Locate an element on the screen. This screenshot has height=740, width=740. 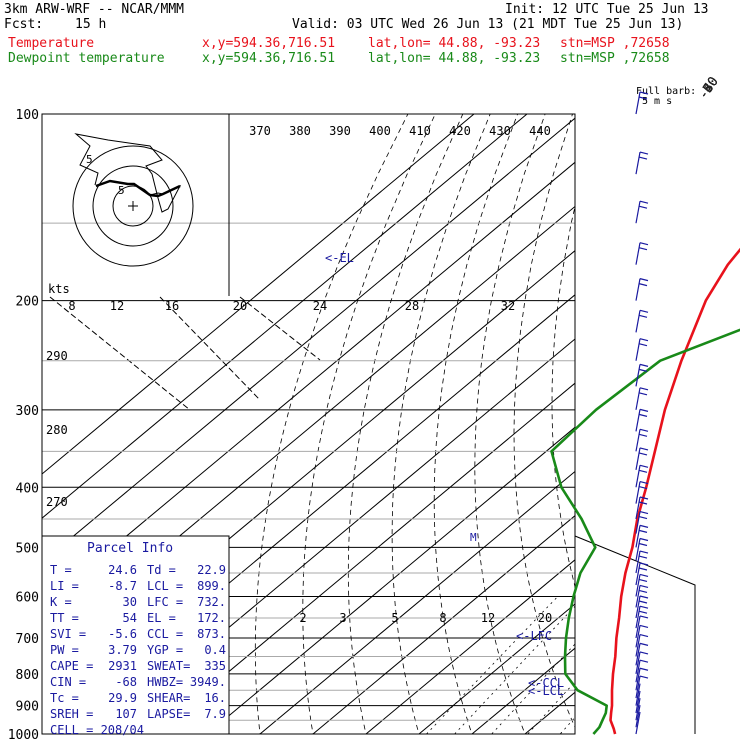
theta-label: 390 is located at coordinates (340, 131).